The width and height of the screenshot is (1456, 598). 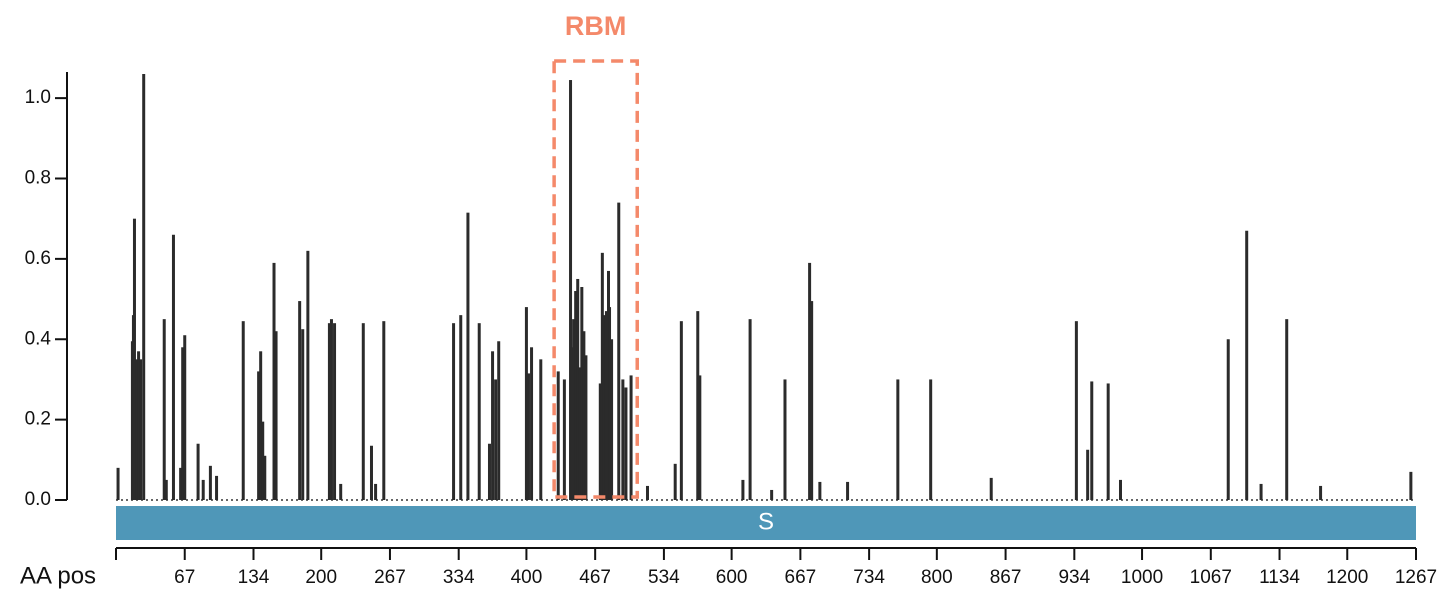 I want to click on x-tick-label: 534, so click(x=664, y=577).